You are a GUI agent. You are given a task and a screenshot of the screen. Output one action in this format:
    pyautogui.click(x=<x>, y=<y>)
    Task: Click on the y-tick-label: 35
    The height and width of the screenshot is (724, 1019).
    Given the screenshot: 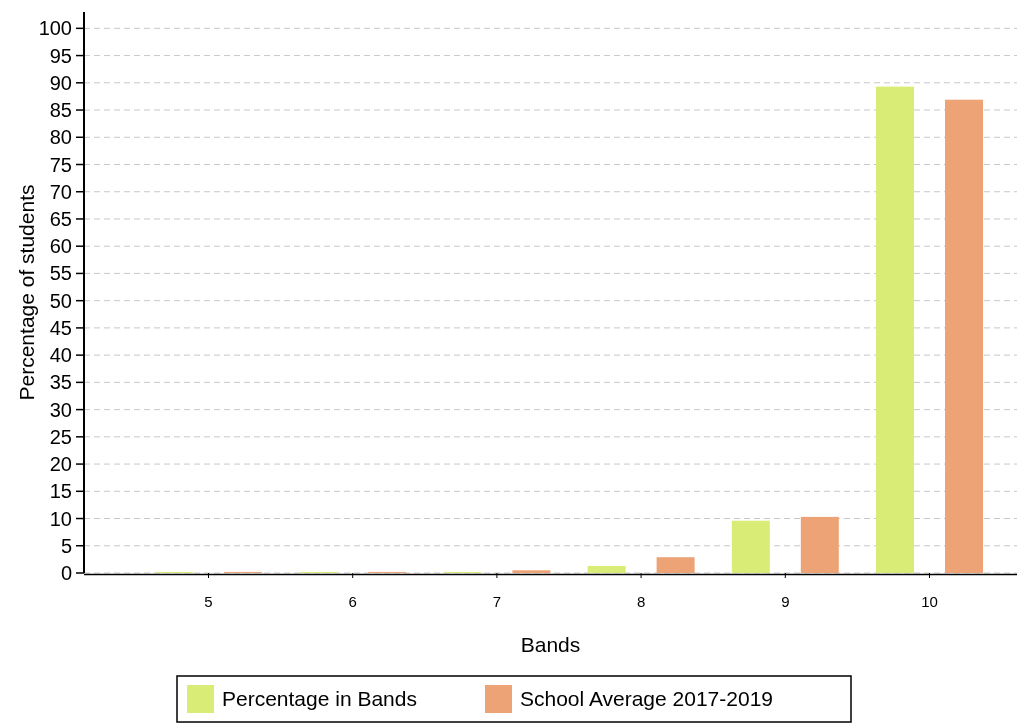 What is the action you would take?
    pyautogui.click(x=60, y=382)
    